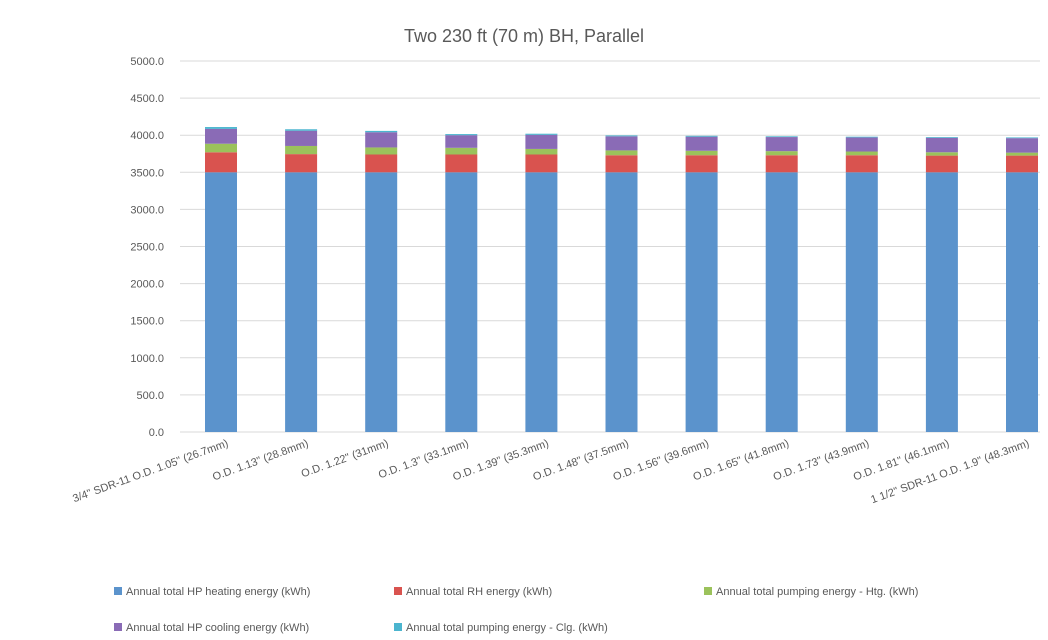  I want to click on legend-label: Annual total pumping energy - Htg. (kWh), so click(817, 592).